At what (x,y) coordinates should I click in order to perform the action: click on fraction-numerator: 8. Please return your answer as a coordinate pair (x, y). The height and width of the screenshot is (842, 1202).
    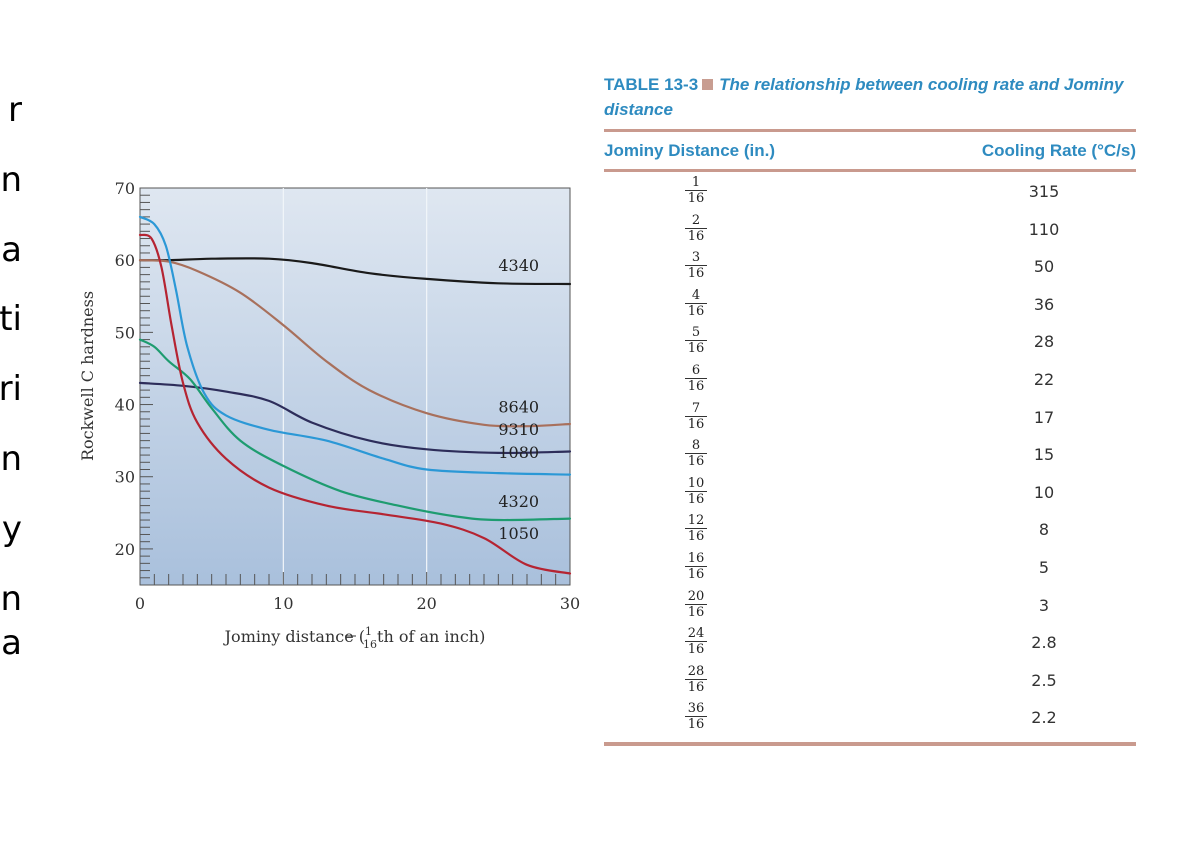
    Looking at the image, I should click on (696, 446).